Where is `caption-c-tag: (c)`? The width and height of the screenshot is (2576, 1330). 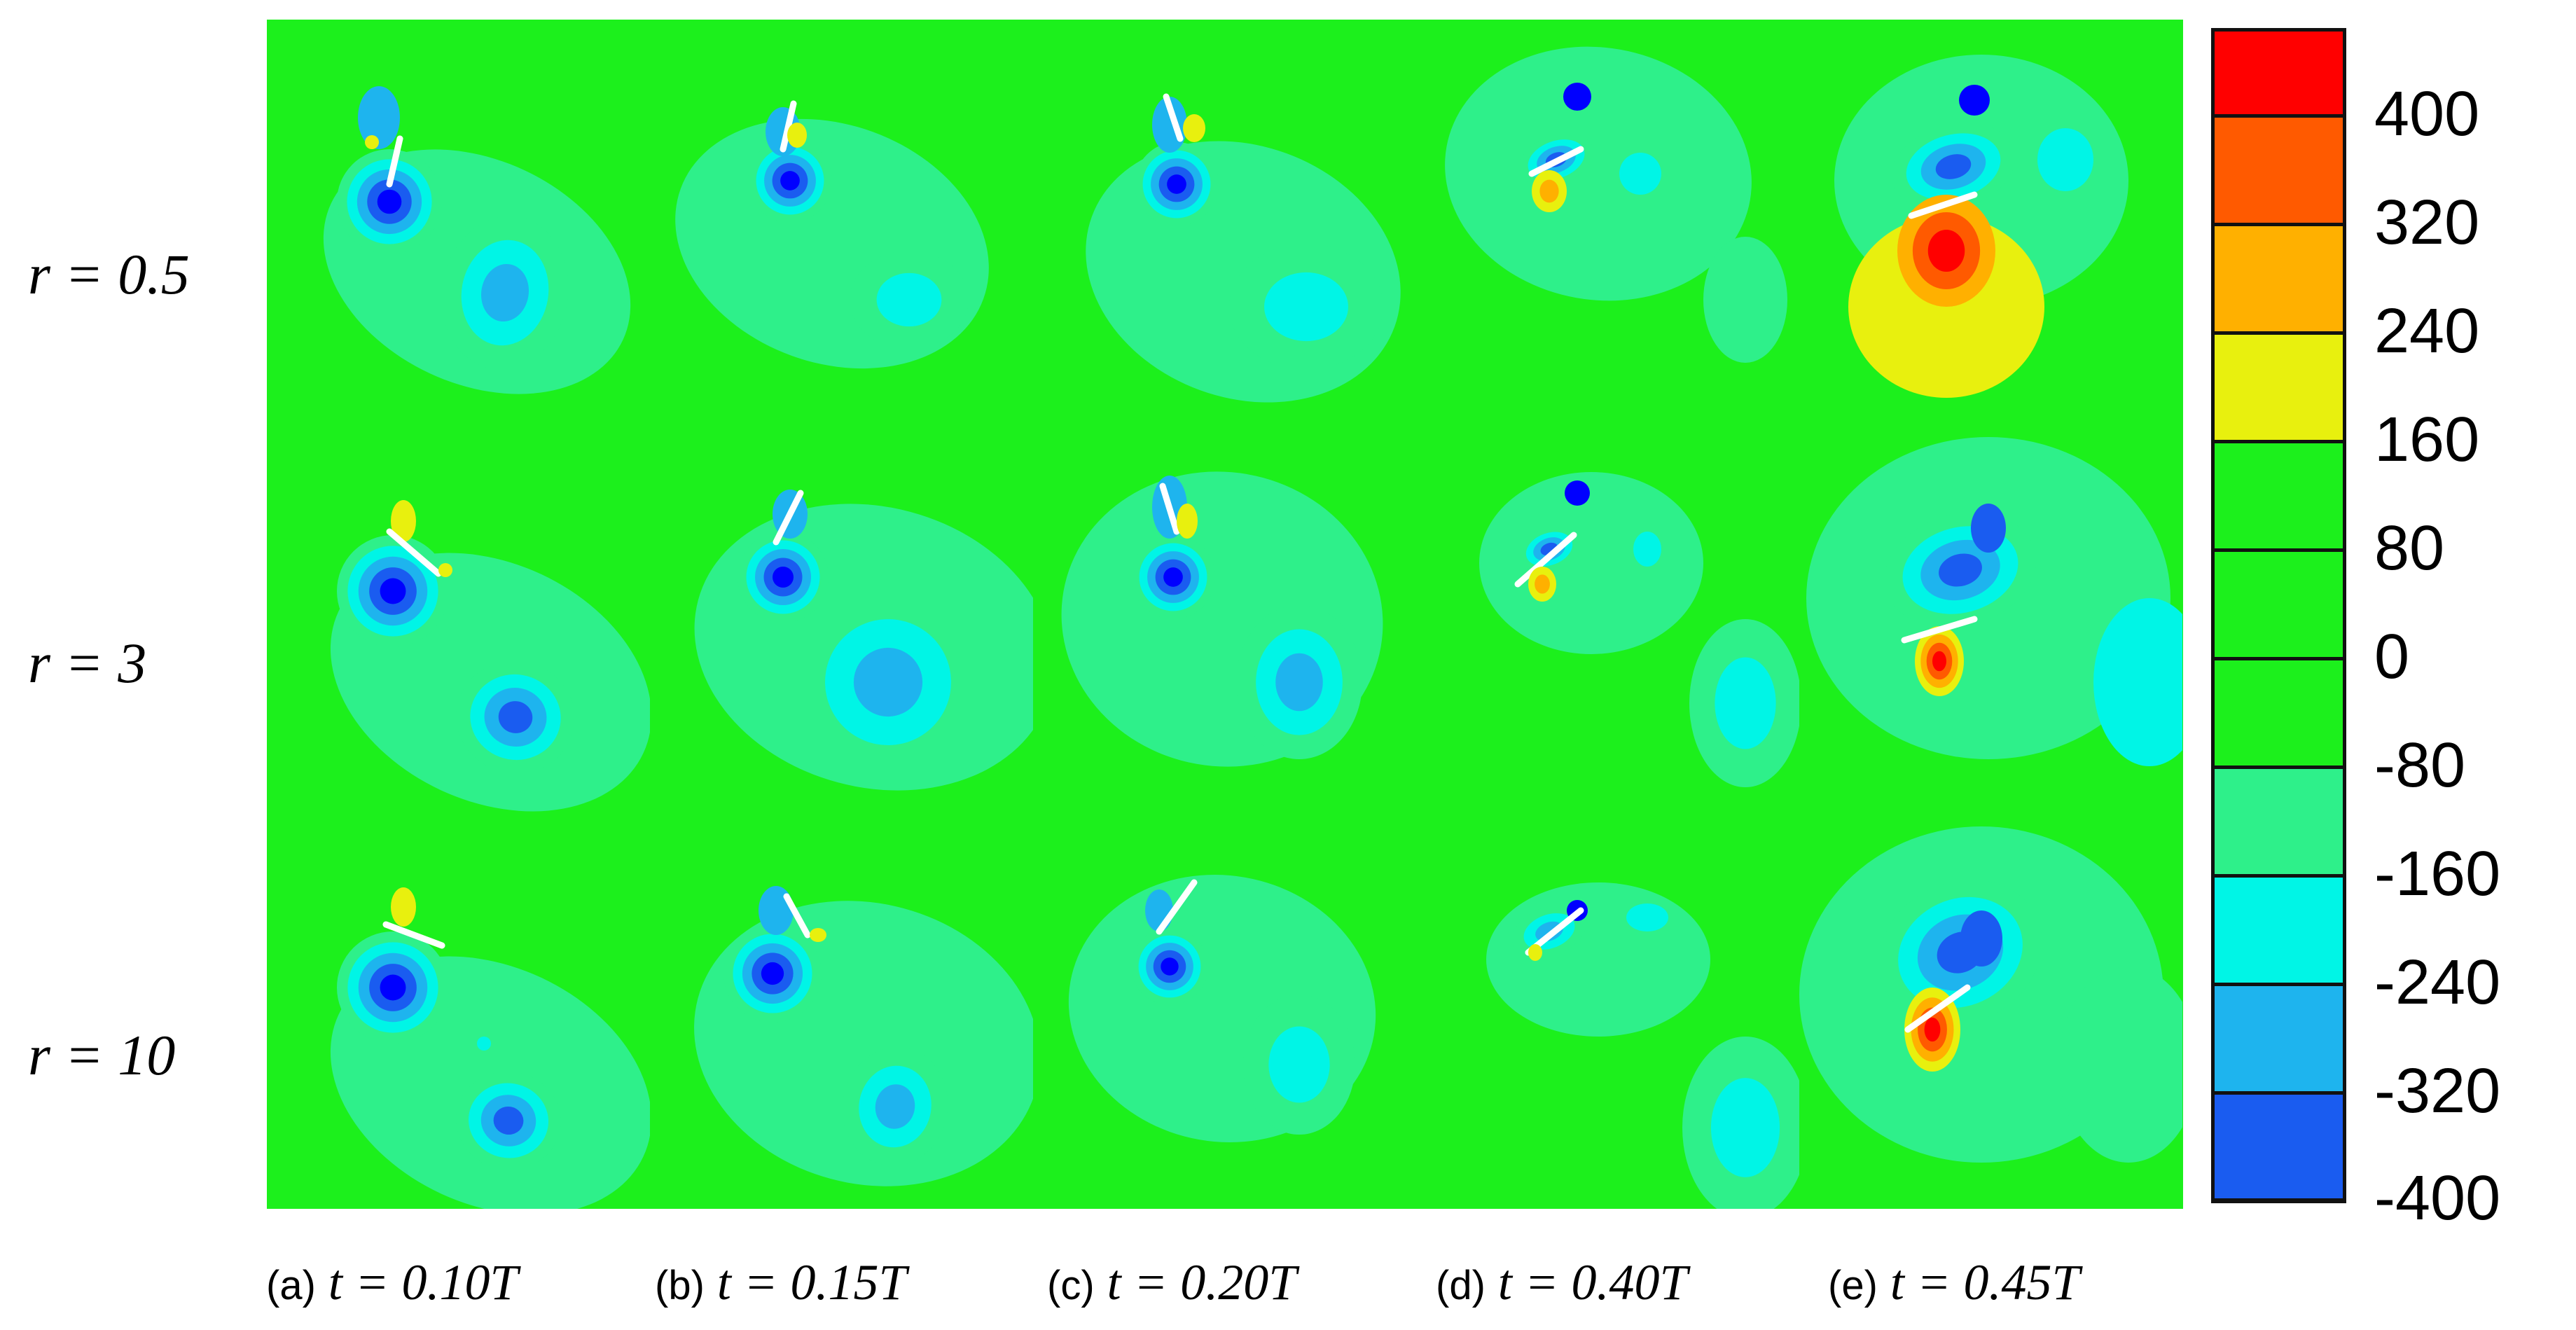 caption-c-tag: (c) is located at coordinates (1071, 1285).